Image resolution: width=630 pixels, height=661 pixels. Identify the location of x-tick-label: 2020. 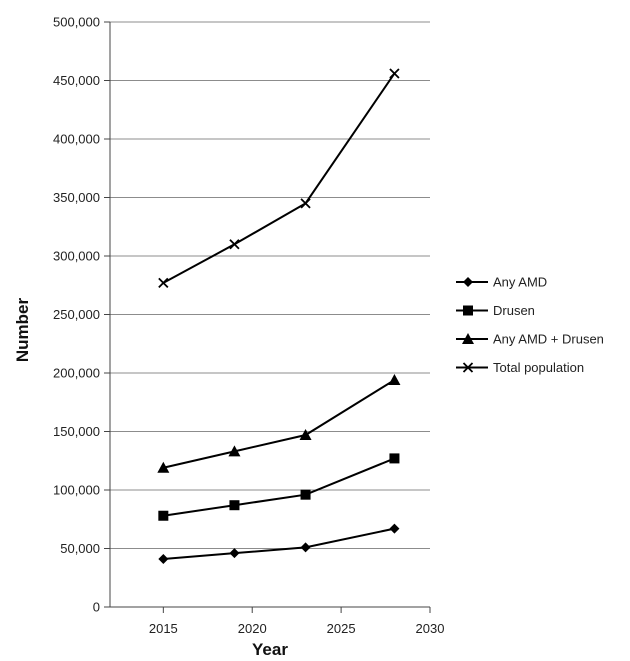
(252, 628).